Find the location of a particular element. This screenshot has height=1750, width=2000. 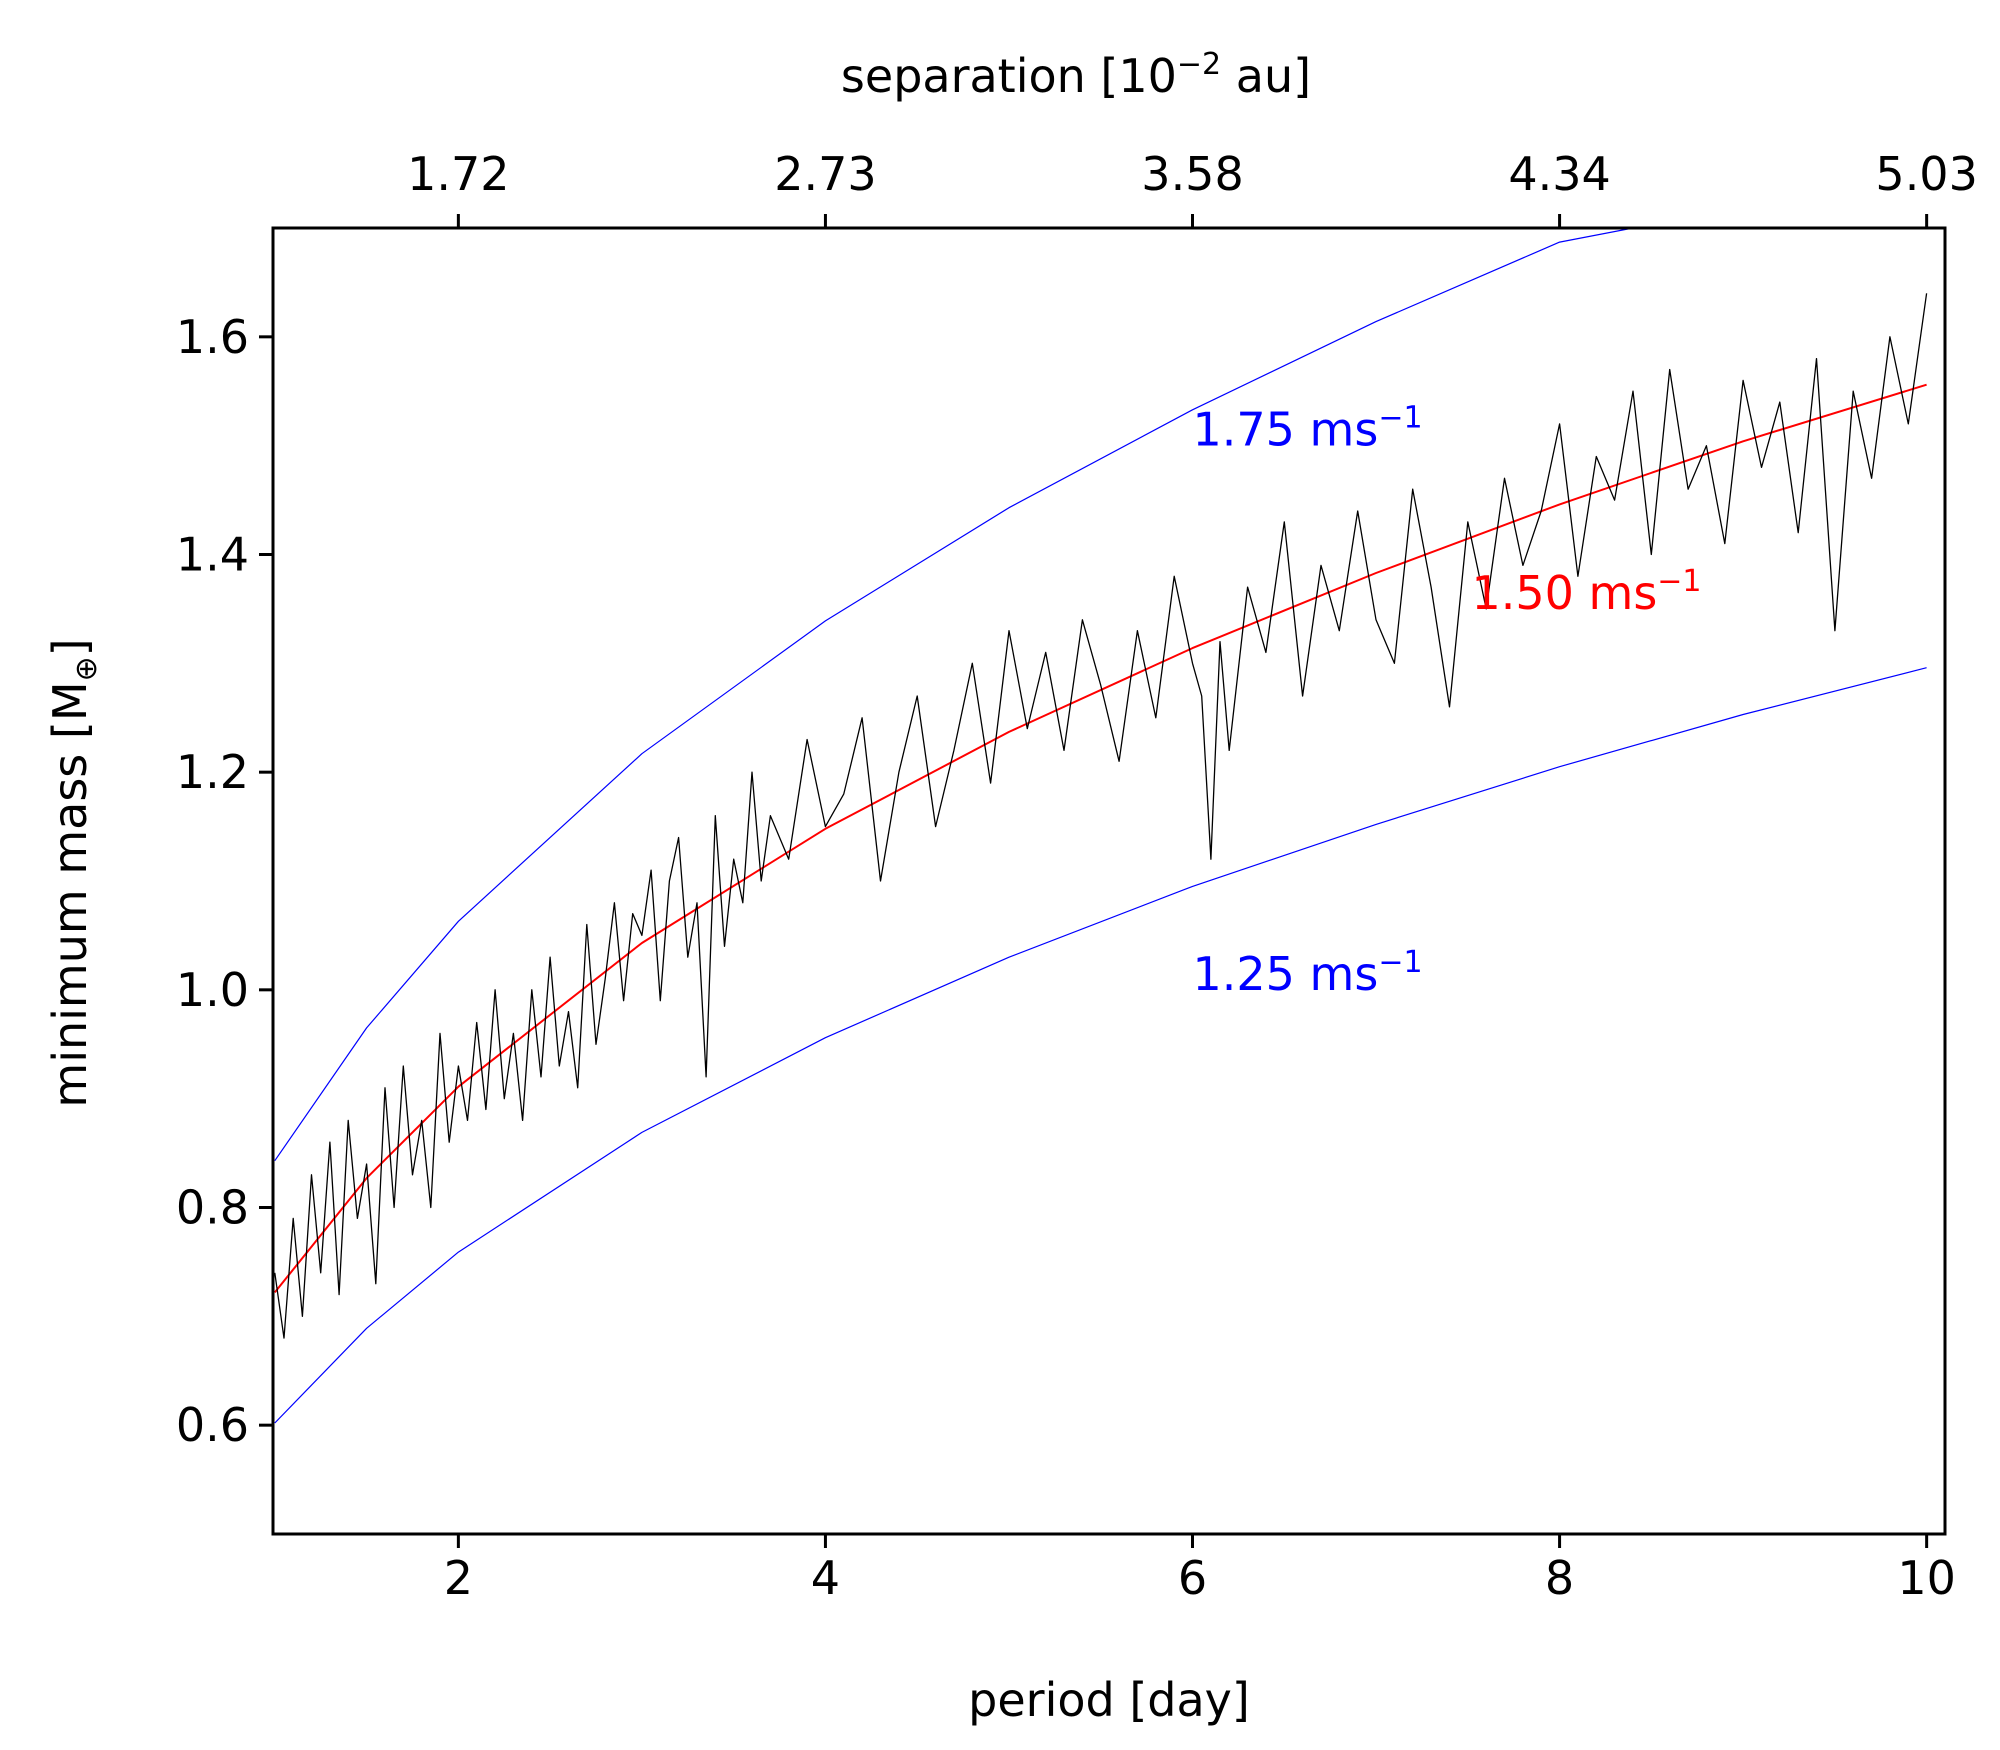

y-tick-label: 1.0 is located at coordinates (212, 990).